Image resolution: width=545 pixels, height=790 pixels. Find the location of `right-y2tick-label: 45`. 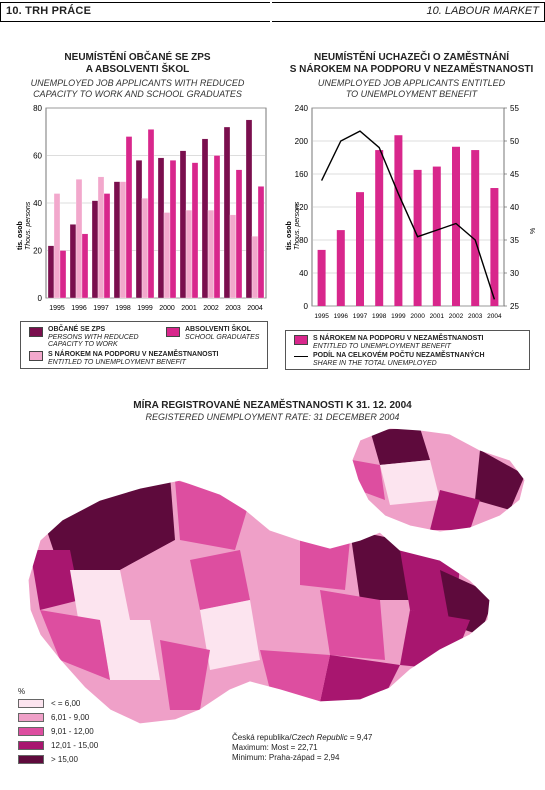

right-y2tick-label: 45 is located at coordinates (514, 174).